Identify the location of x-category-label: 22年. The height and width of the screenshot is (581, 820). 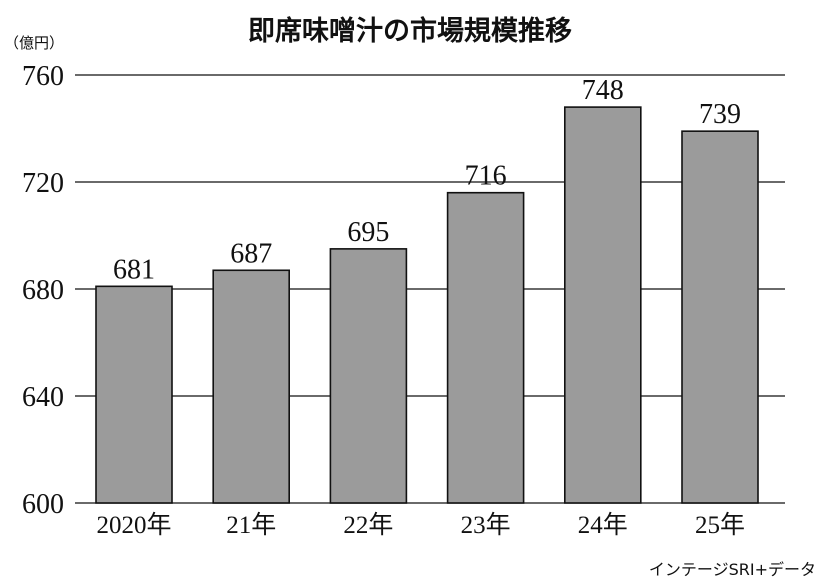
(368, 525).